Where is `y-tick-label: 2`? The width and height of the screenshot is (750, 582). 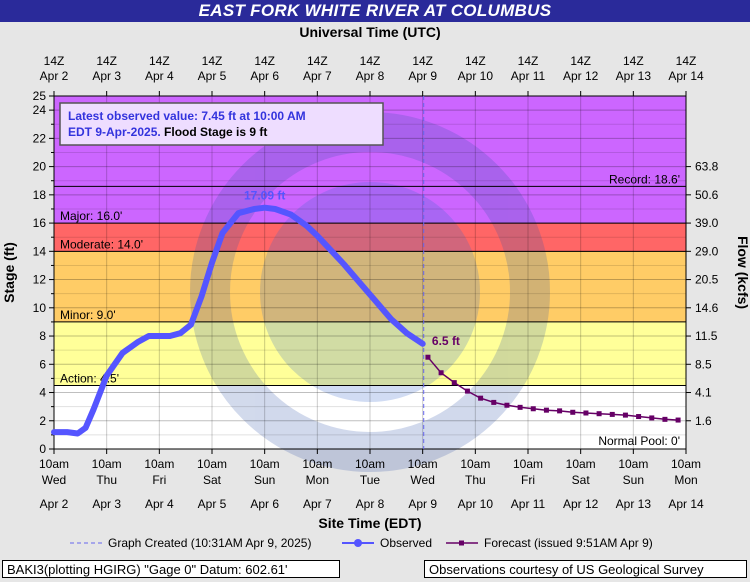 y-tick-label: 2 is located at coordinates (42, 421).